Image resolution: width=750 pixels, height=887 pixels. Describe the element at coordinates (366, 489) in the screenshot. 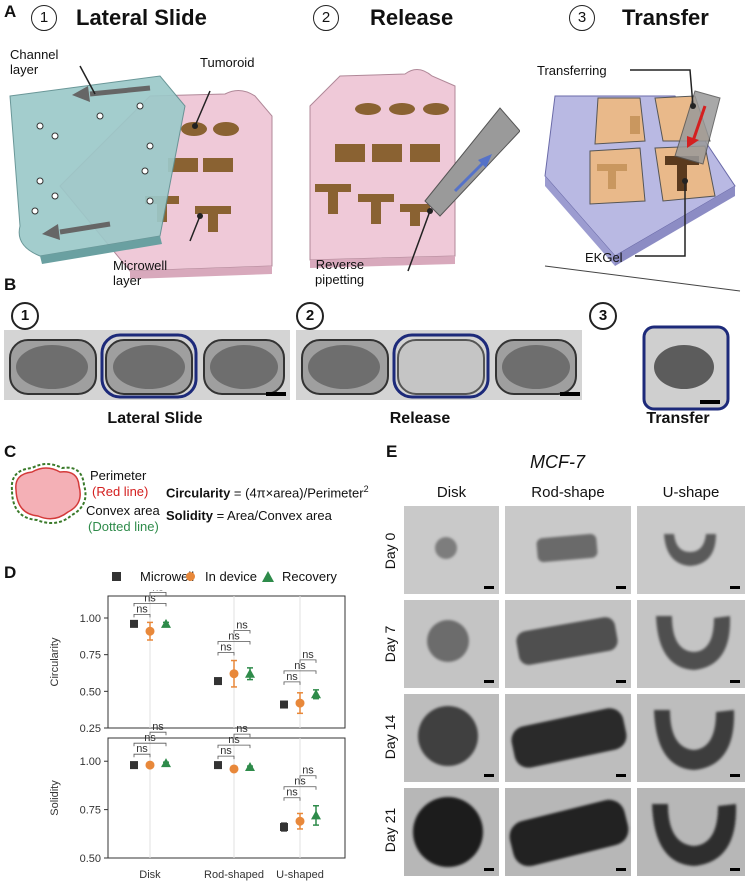

I see `circularity-exponent: 2` at that location.